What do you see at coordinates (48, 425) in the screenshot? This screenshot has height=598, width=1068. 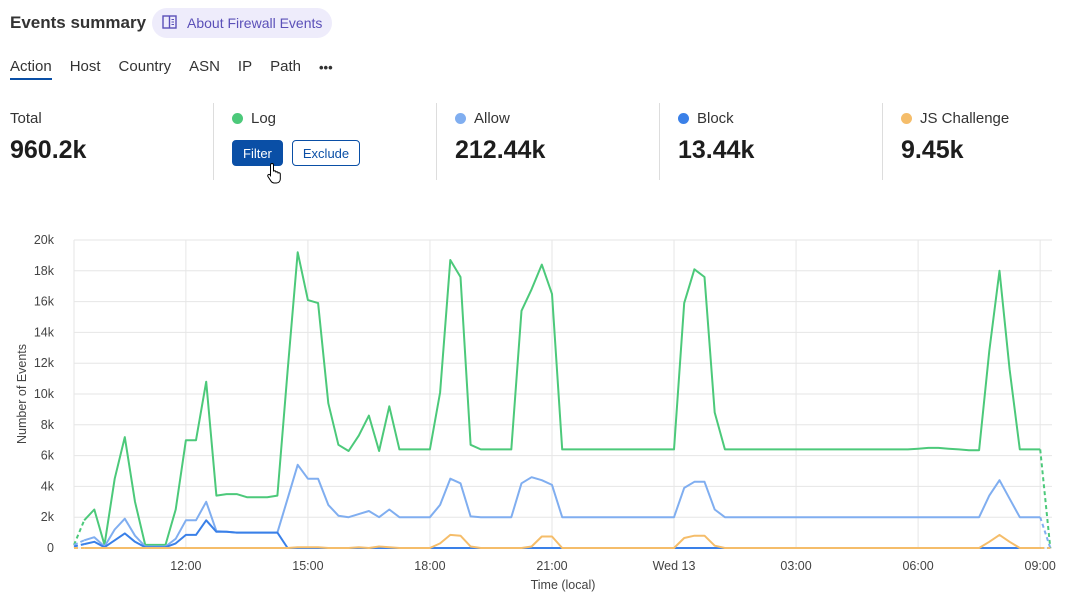 I see `y-tick-label: 8k` at bounding box center [48, 425].